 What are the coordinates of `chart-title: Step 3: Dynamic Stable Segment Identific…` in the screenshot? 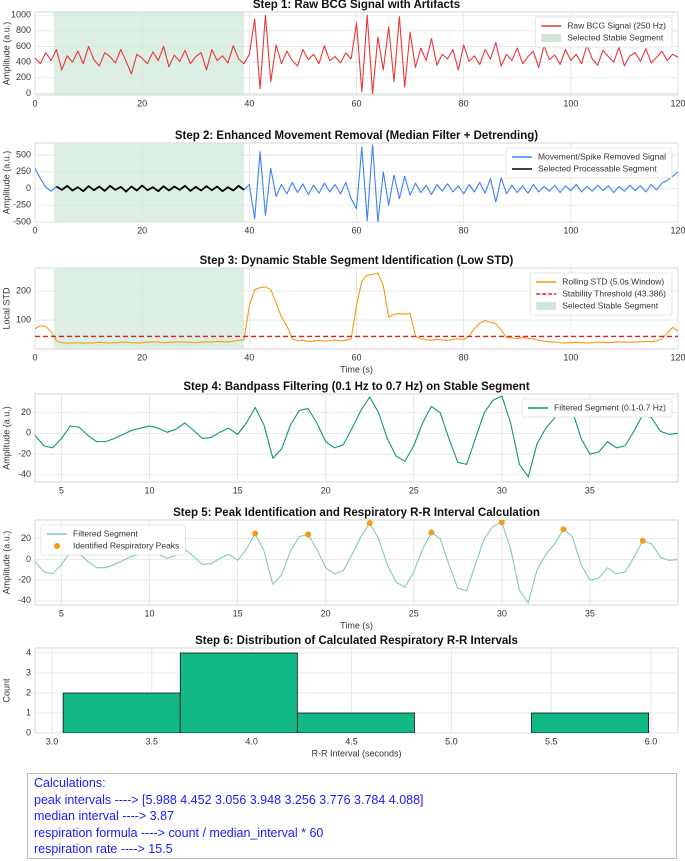 It's located at (357, 261).